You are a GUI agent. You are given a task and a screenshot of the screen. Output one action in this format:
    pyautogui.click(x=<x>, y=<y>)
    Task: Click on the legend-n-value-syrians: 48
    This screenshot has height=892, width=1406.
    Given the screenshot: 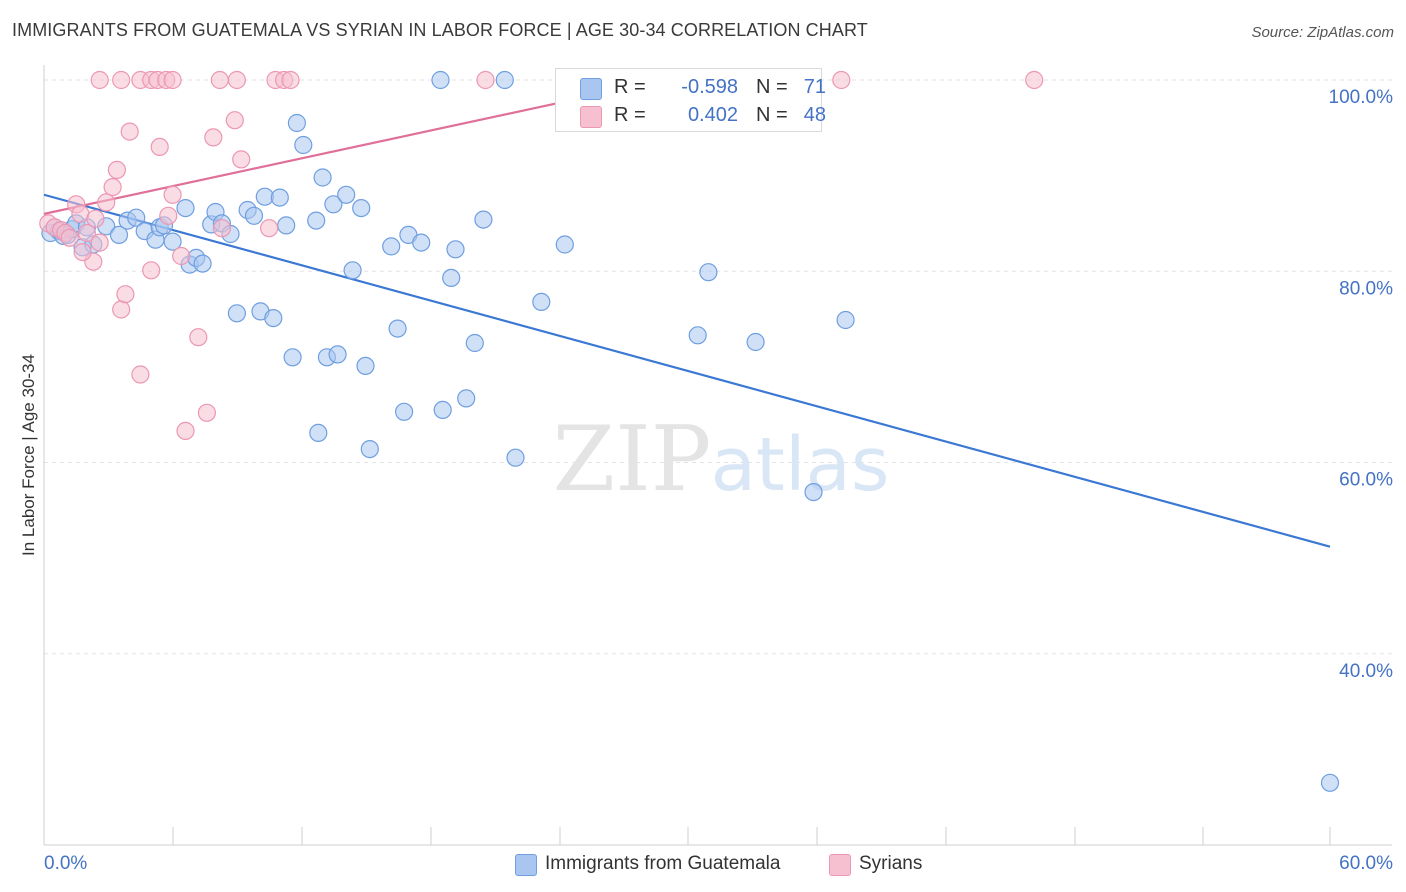 What is the action you would take?
    pyautogui.click(x=814, y=115)
    